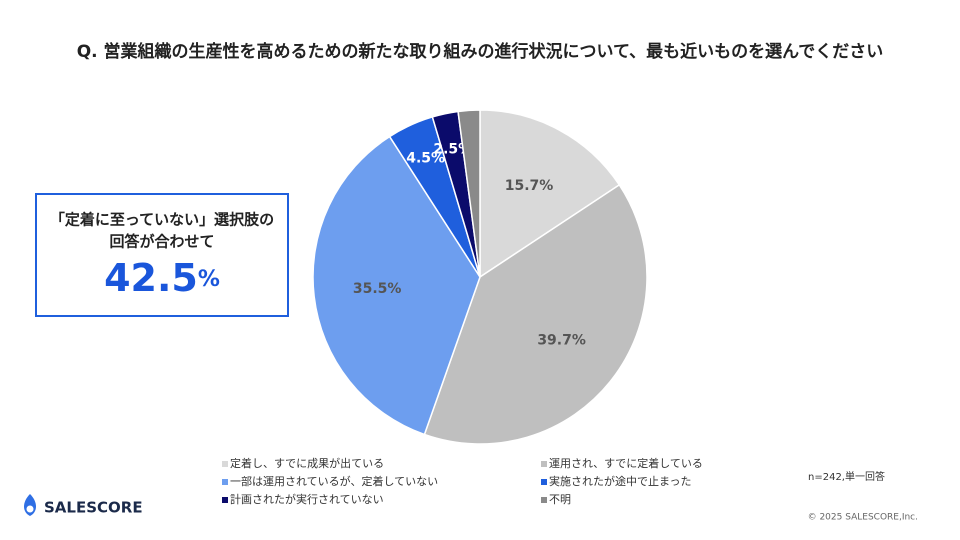  I want to click on callout-number: 42.5, so click(151, 278).